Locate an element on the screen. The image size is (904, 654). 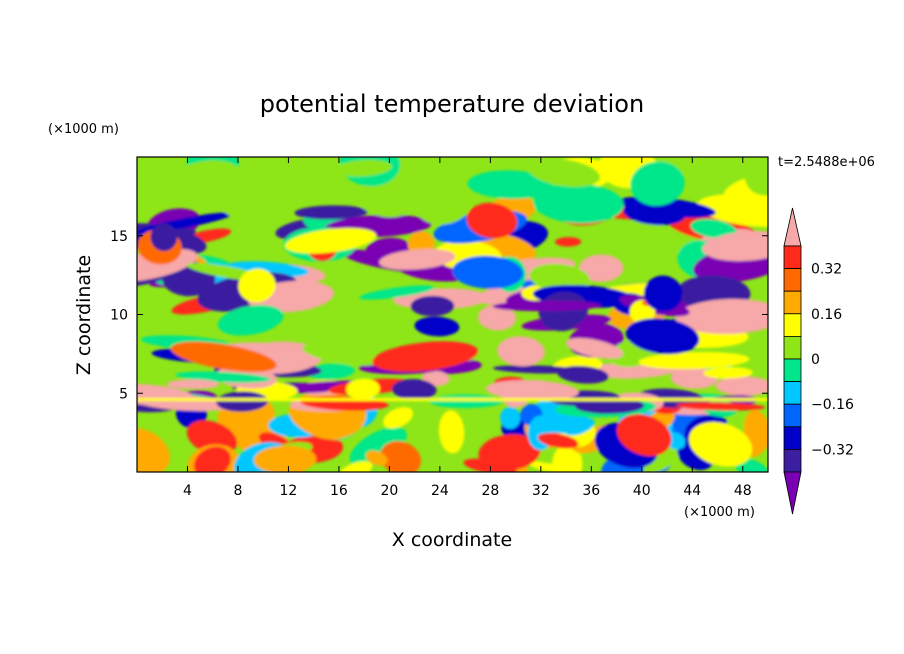
x-tick-label: 36 is located at coordinates (591, 491).